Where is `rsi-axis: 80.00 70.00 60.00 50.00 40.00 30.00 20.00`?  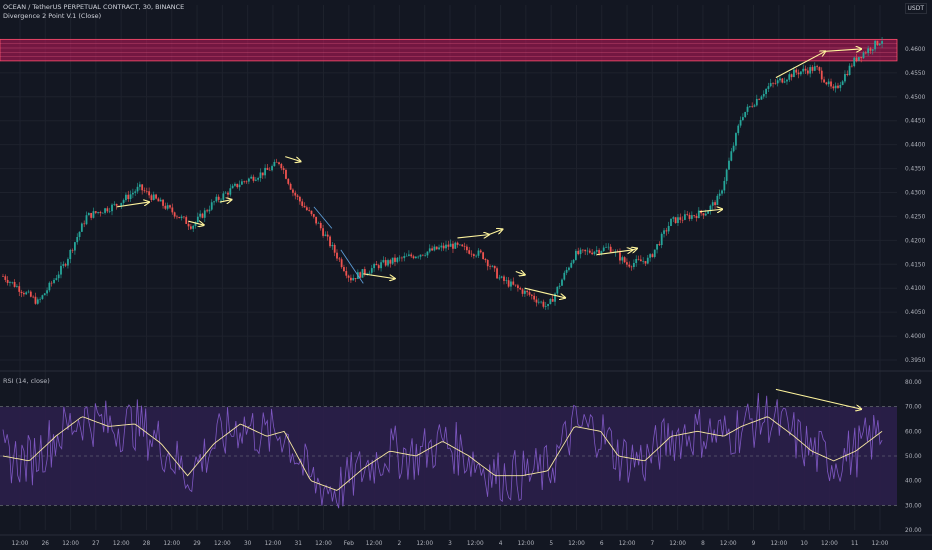 rsi-axis: 80.00 70.00 60.00 50.00 40.00 30.00 20.00 is located at coordinates (913, 457).